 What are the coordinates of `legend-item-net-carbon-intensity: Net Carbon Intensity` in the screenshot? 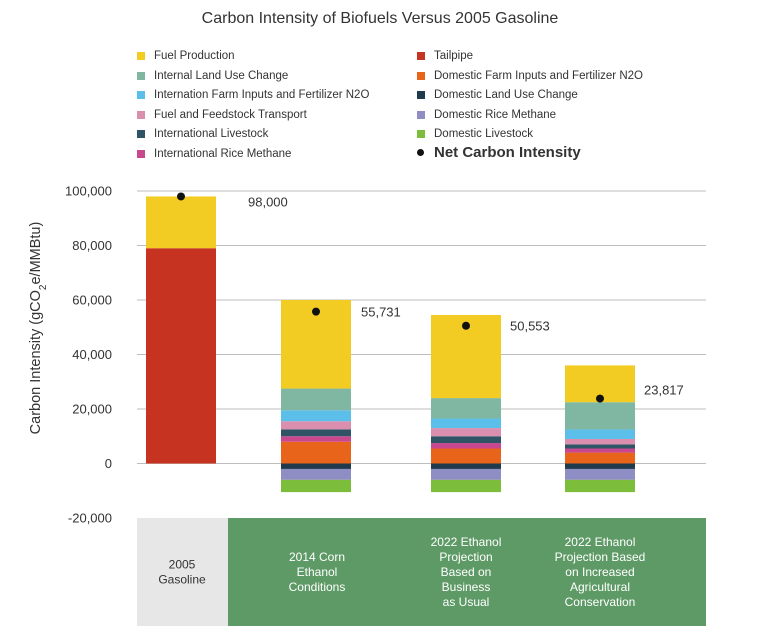 It's located at (499, 152).